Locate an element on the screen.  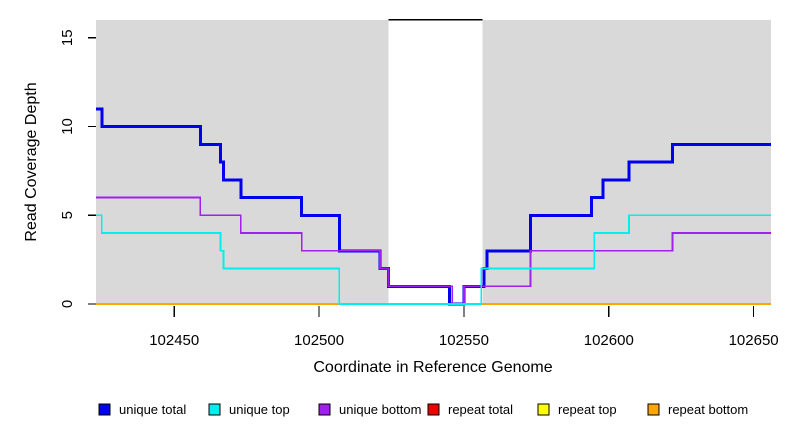
y-tick-label: 5 is located at coordinates (67, 215).